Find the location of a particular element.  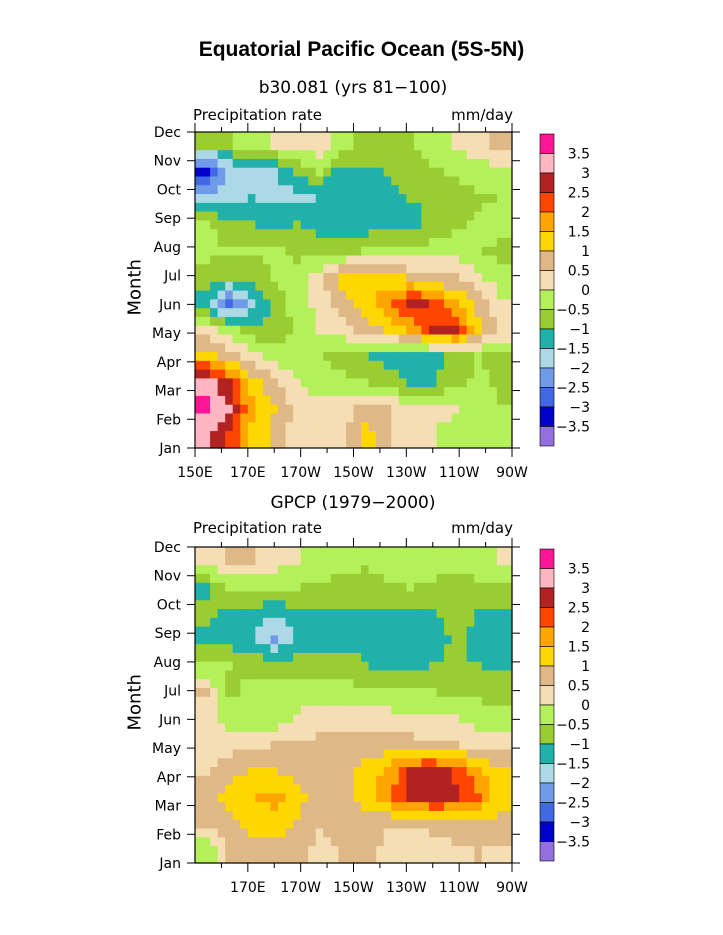

y-tick-label: Nov is located at coordinates (167, 162).